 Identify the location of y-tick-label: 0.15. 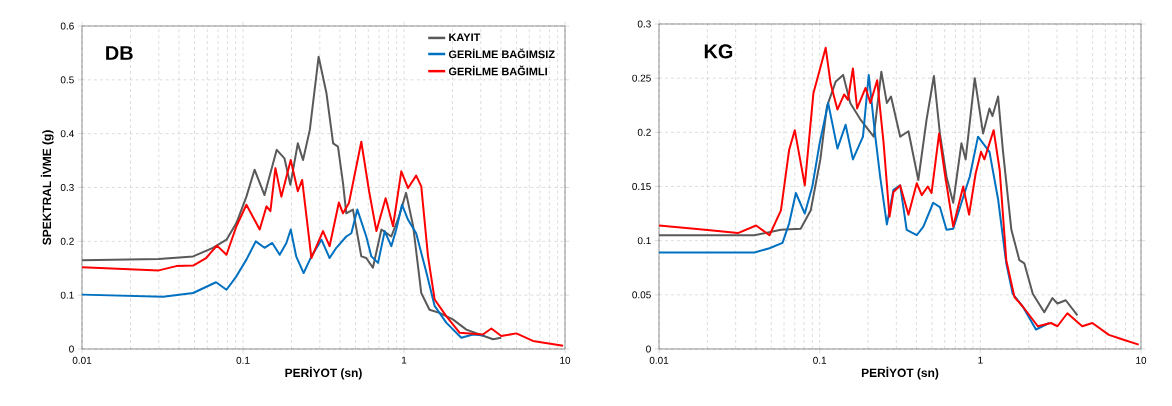
(641, 186).